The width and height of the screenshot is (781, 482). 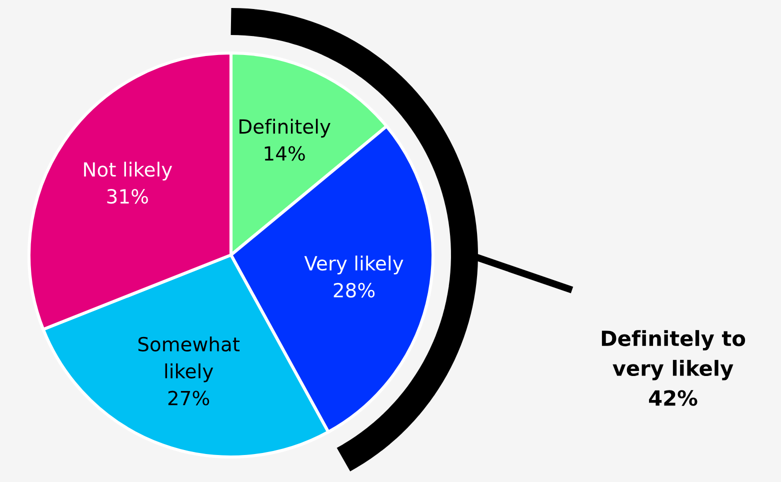 What do you see at coordinates (354, 290) in the screenshot?
I see `data-label: 28%` at bounding box center [354, 290].